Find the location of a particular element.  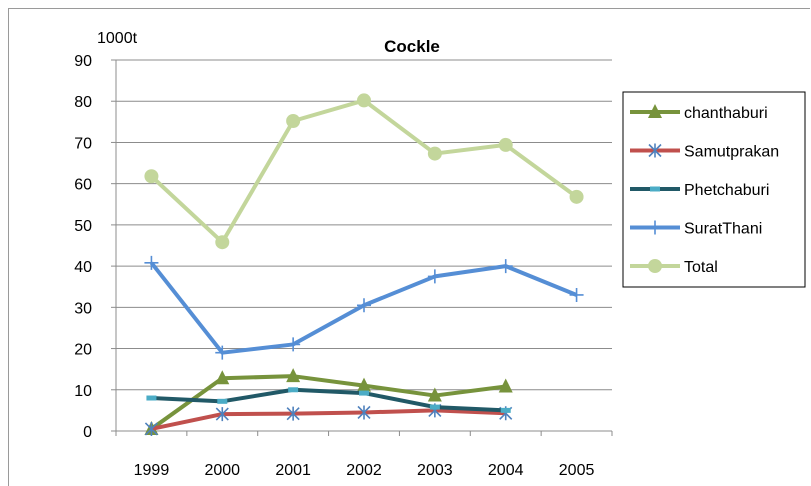

y-tick-label: 70 is located at coordinates (83, 143).